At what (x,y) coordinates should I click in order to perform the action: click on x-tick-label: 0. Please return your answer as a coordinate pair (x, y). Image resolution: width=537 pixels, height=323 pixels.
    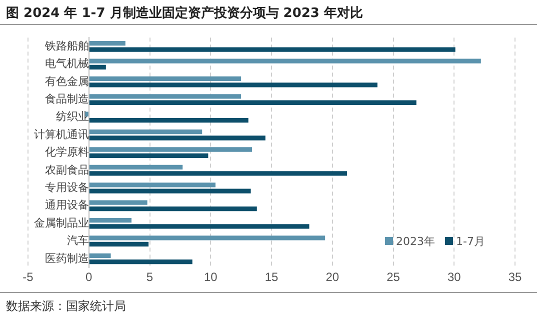
    Looking at the image, I should click on (89, 277).